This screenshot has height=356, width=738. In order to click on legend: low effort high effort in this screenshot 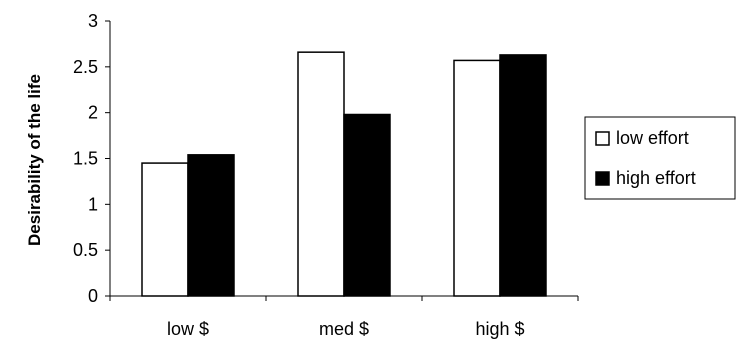, I will do `click(660, 158)`.